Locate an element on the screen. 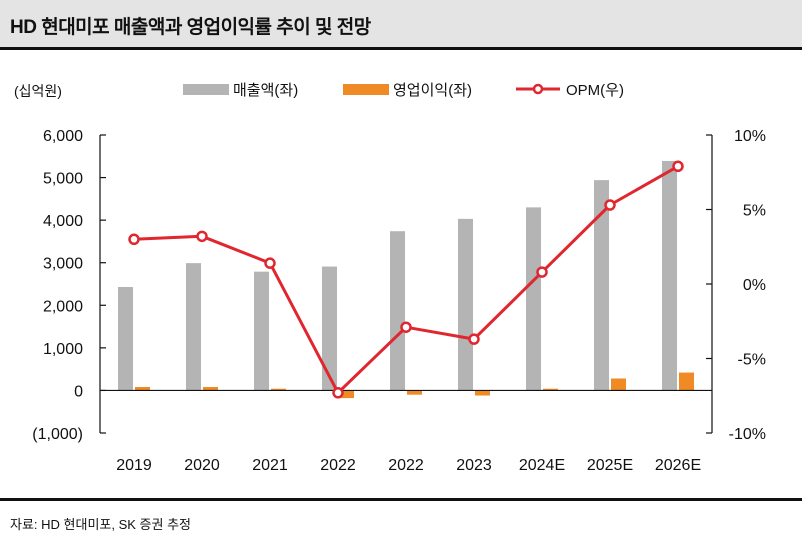 The image size is (802, 535). left-axis-tick-label: (1,000) is located at coordinates (57, 434).